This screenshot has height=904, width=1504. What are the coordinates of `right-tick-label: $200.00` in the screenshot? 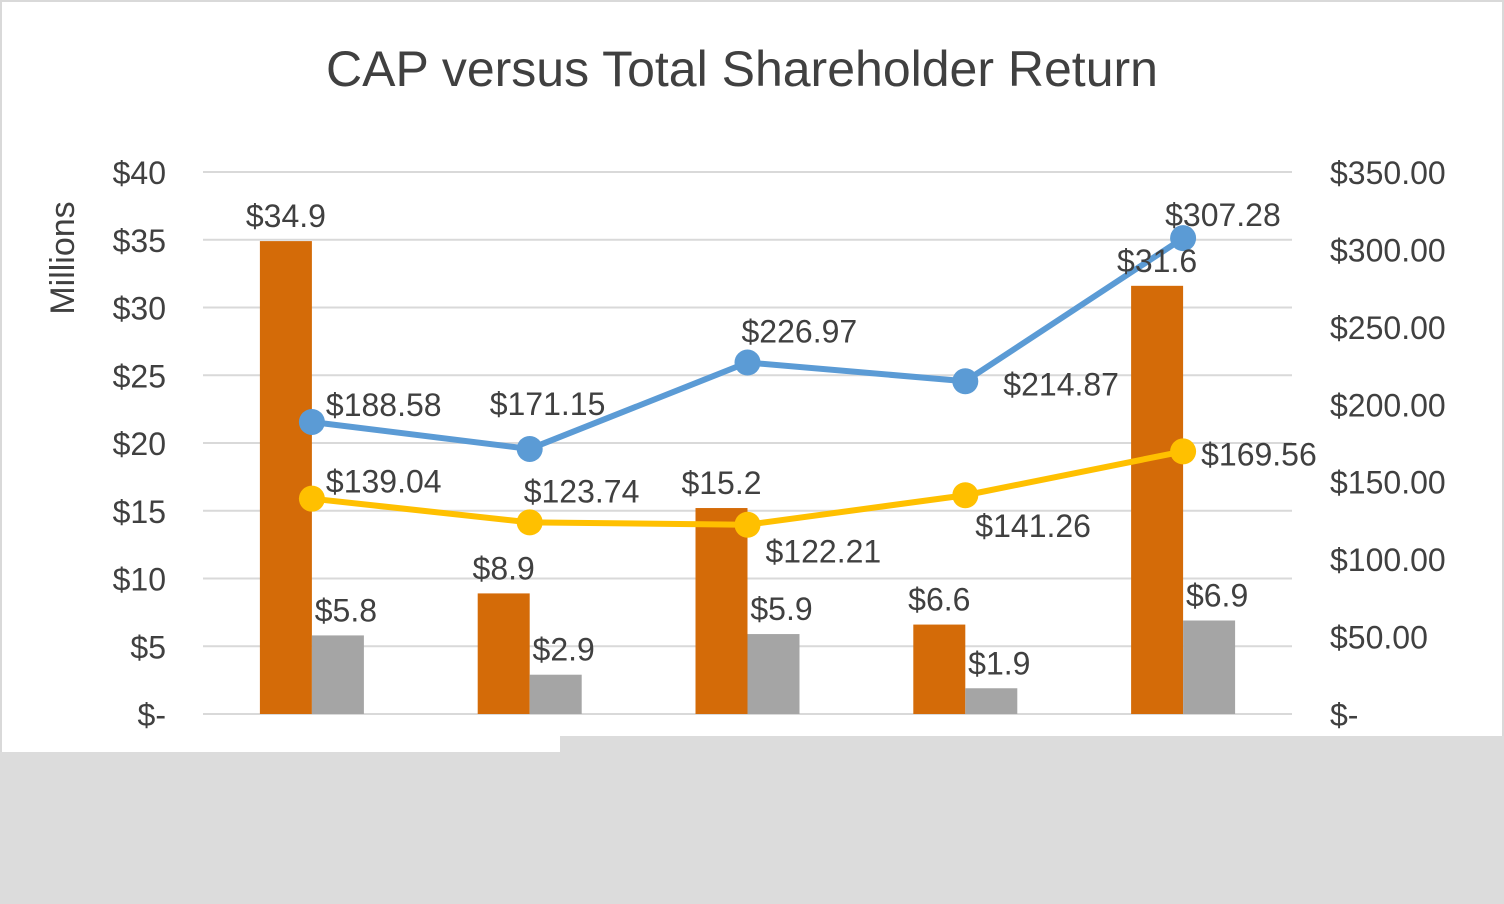 It's located at (1388, 405).